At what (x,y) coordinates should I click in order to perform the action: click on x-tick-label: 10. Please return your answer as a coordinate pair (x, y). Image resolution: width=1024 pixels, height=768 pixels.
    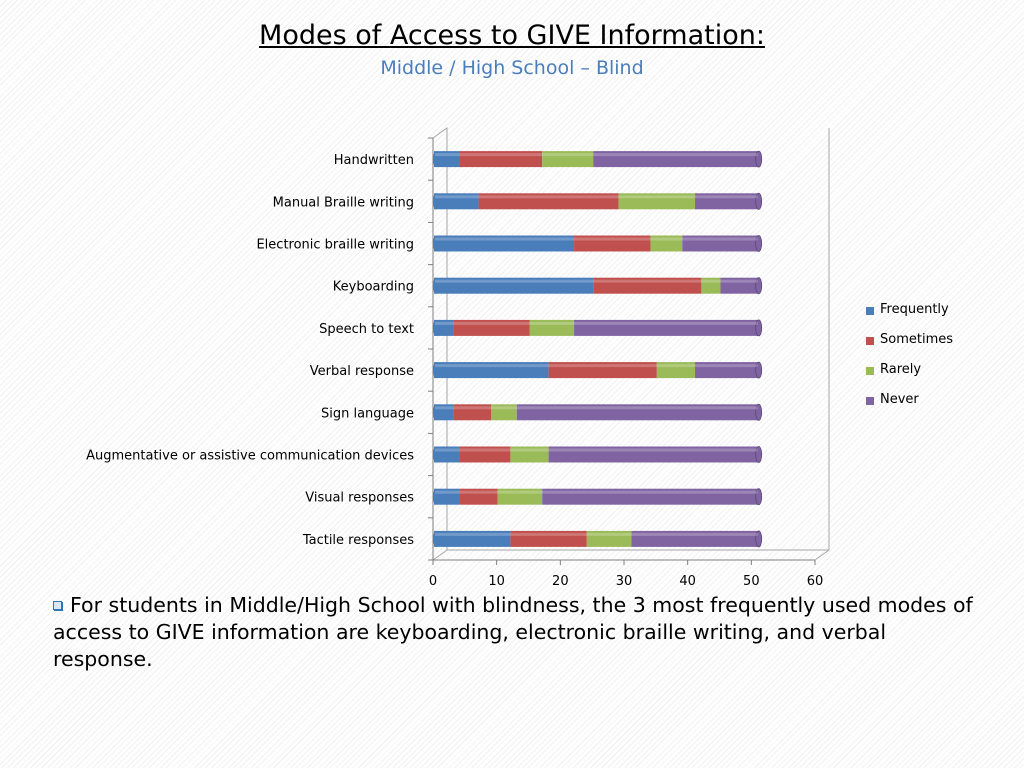
    Looking at the image, I should click on (496, 581).